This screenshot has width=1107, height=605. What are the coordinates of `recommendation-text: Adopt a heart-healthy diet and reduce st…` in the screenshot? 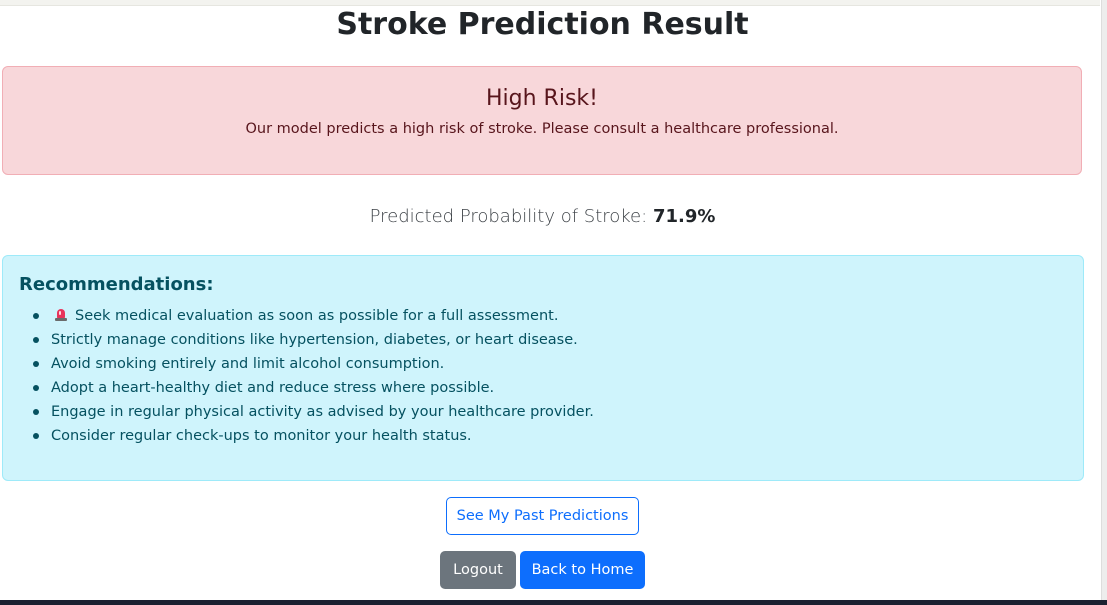 It's located at (273, 388).